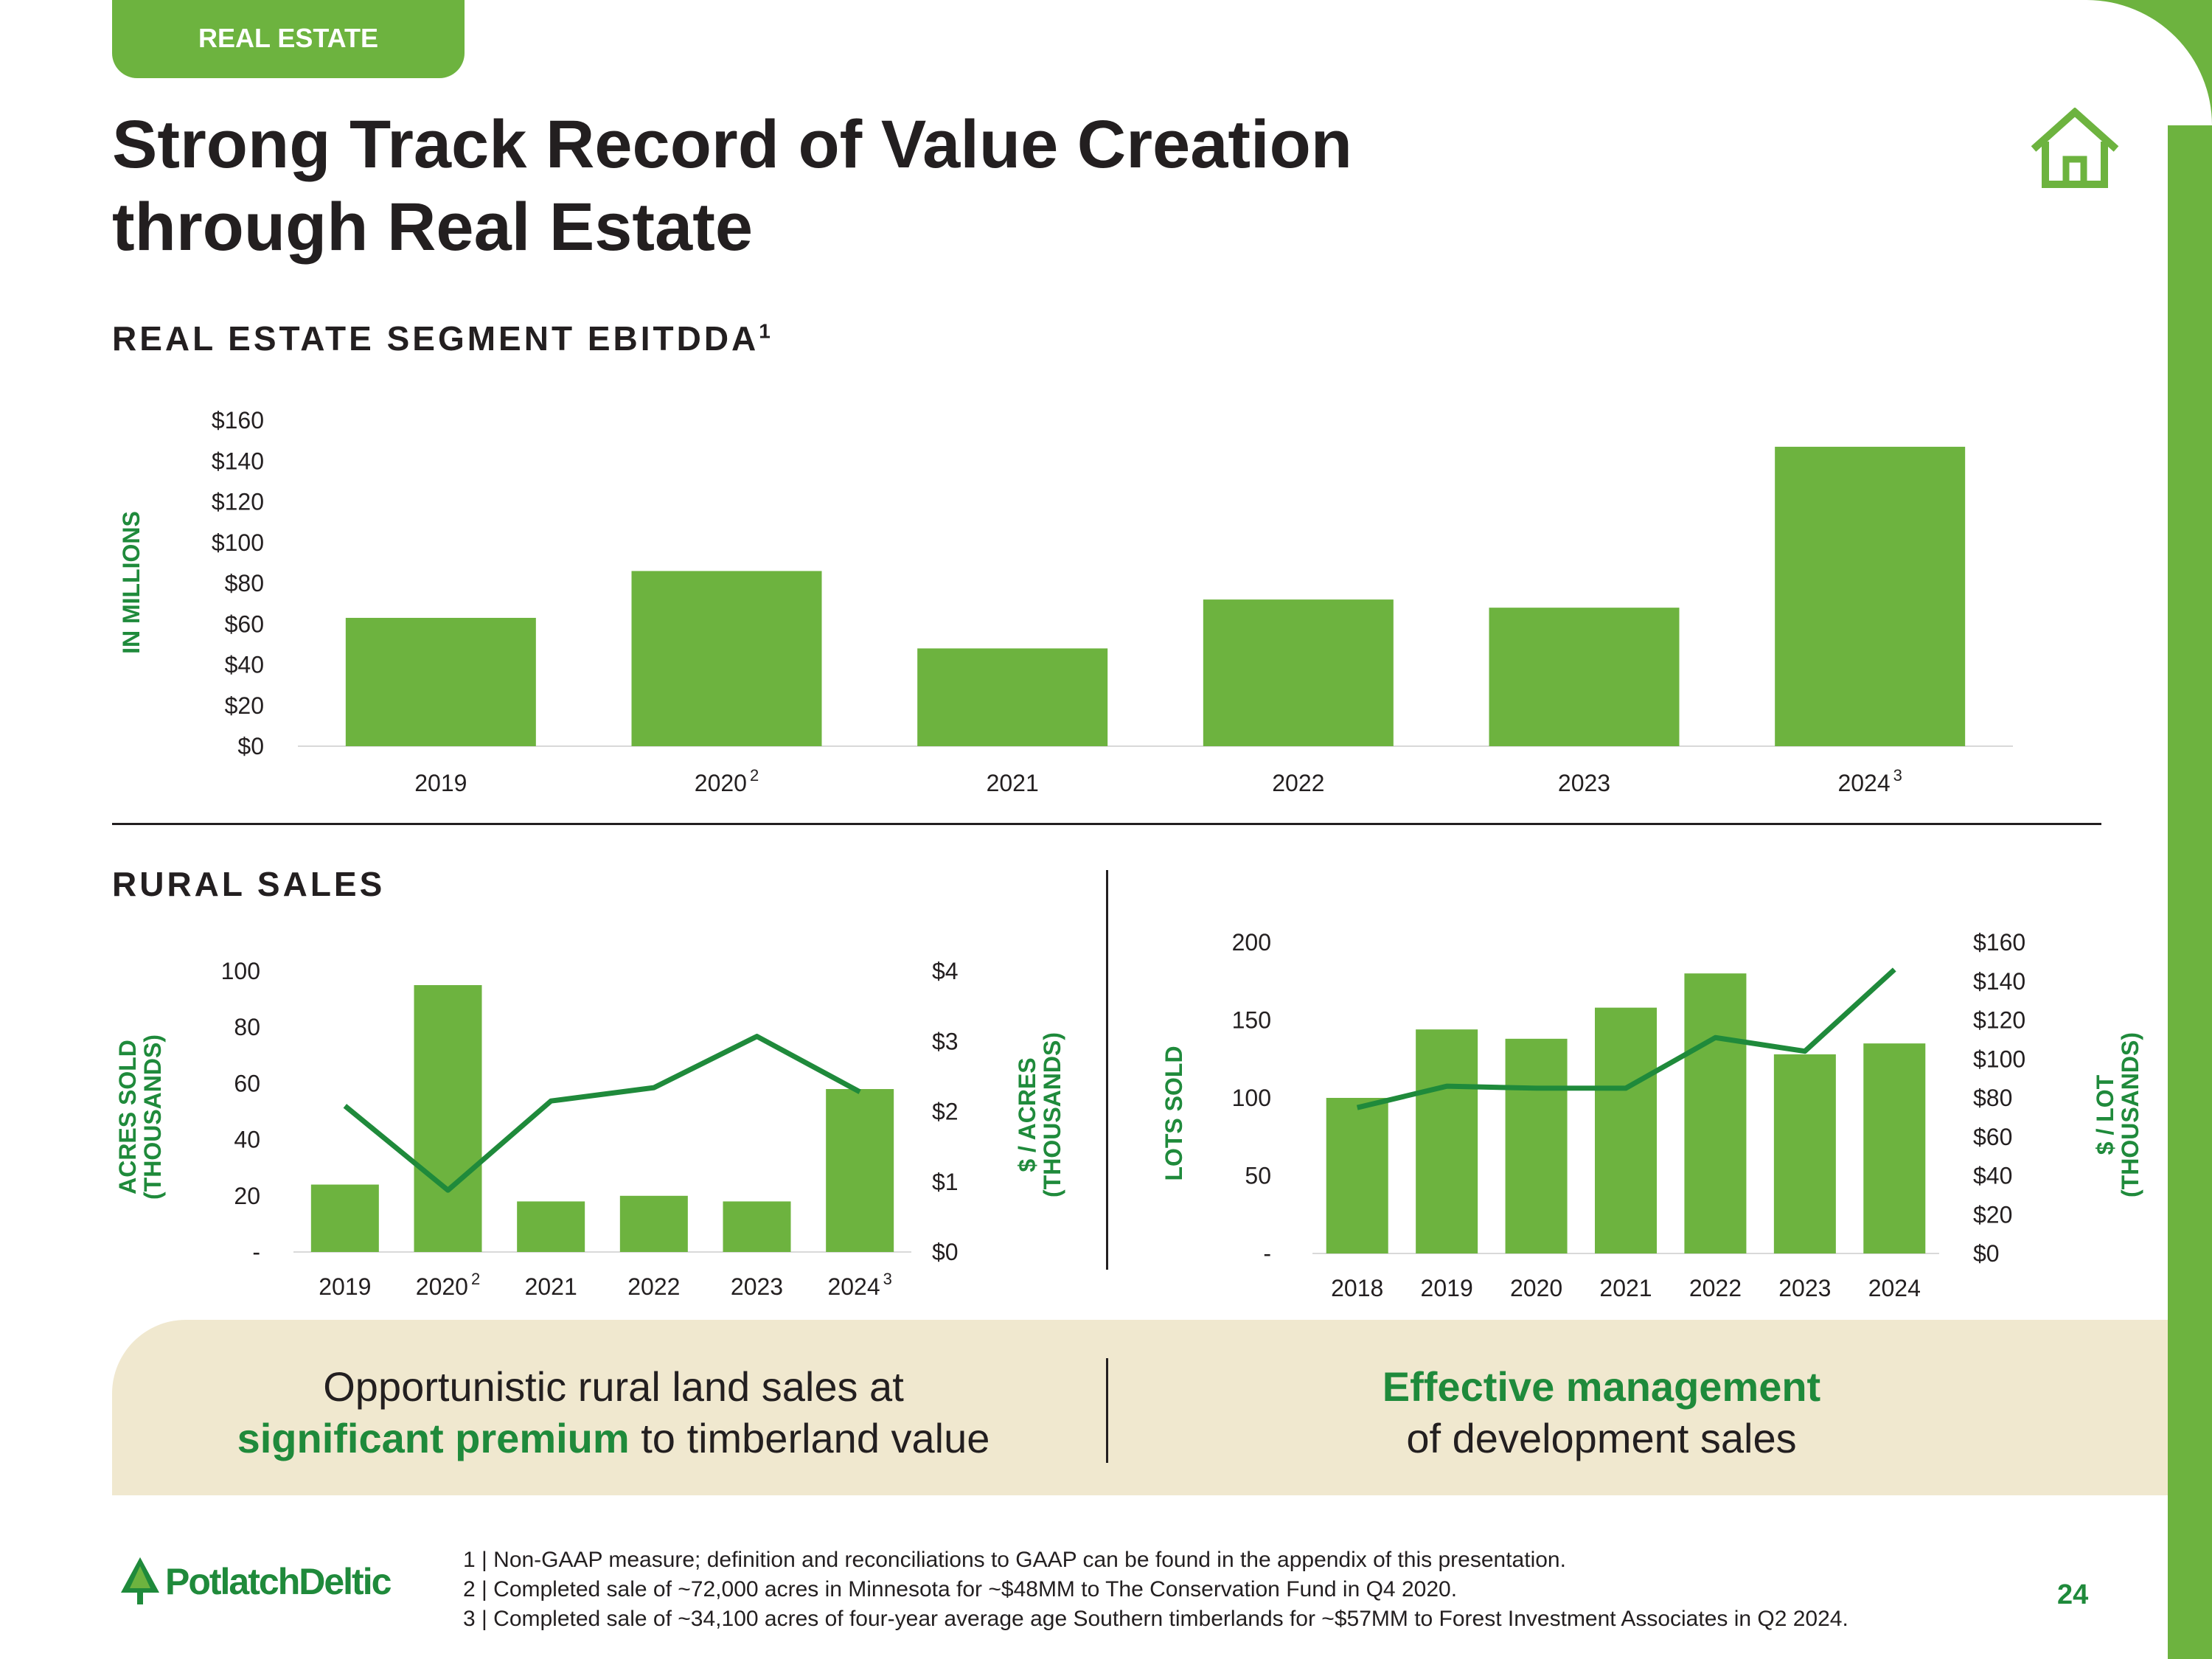  What do you see at coordinates (2149, 62) in the screenshot?
I see `corner-accent` at bounding box center [2149, 62].